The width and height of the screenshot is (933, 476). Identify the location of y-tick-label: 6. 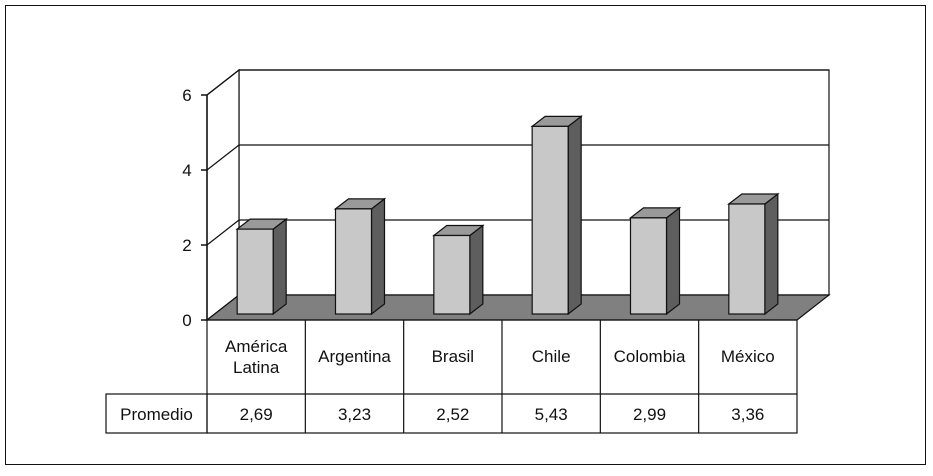
(186, 95).